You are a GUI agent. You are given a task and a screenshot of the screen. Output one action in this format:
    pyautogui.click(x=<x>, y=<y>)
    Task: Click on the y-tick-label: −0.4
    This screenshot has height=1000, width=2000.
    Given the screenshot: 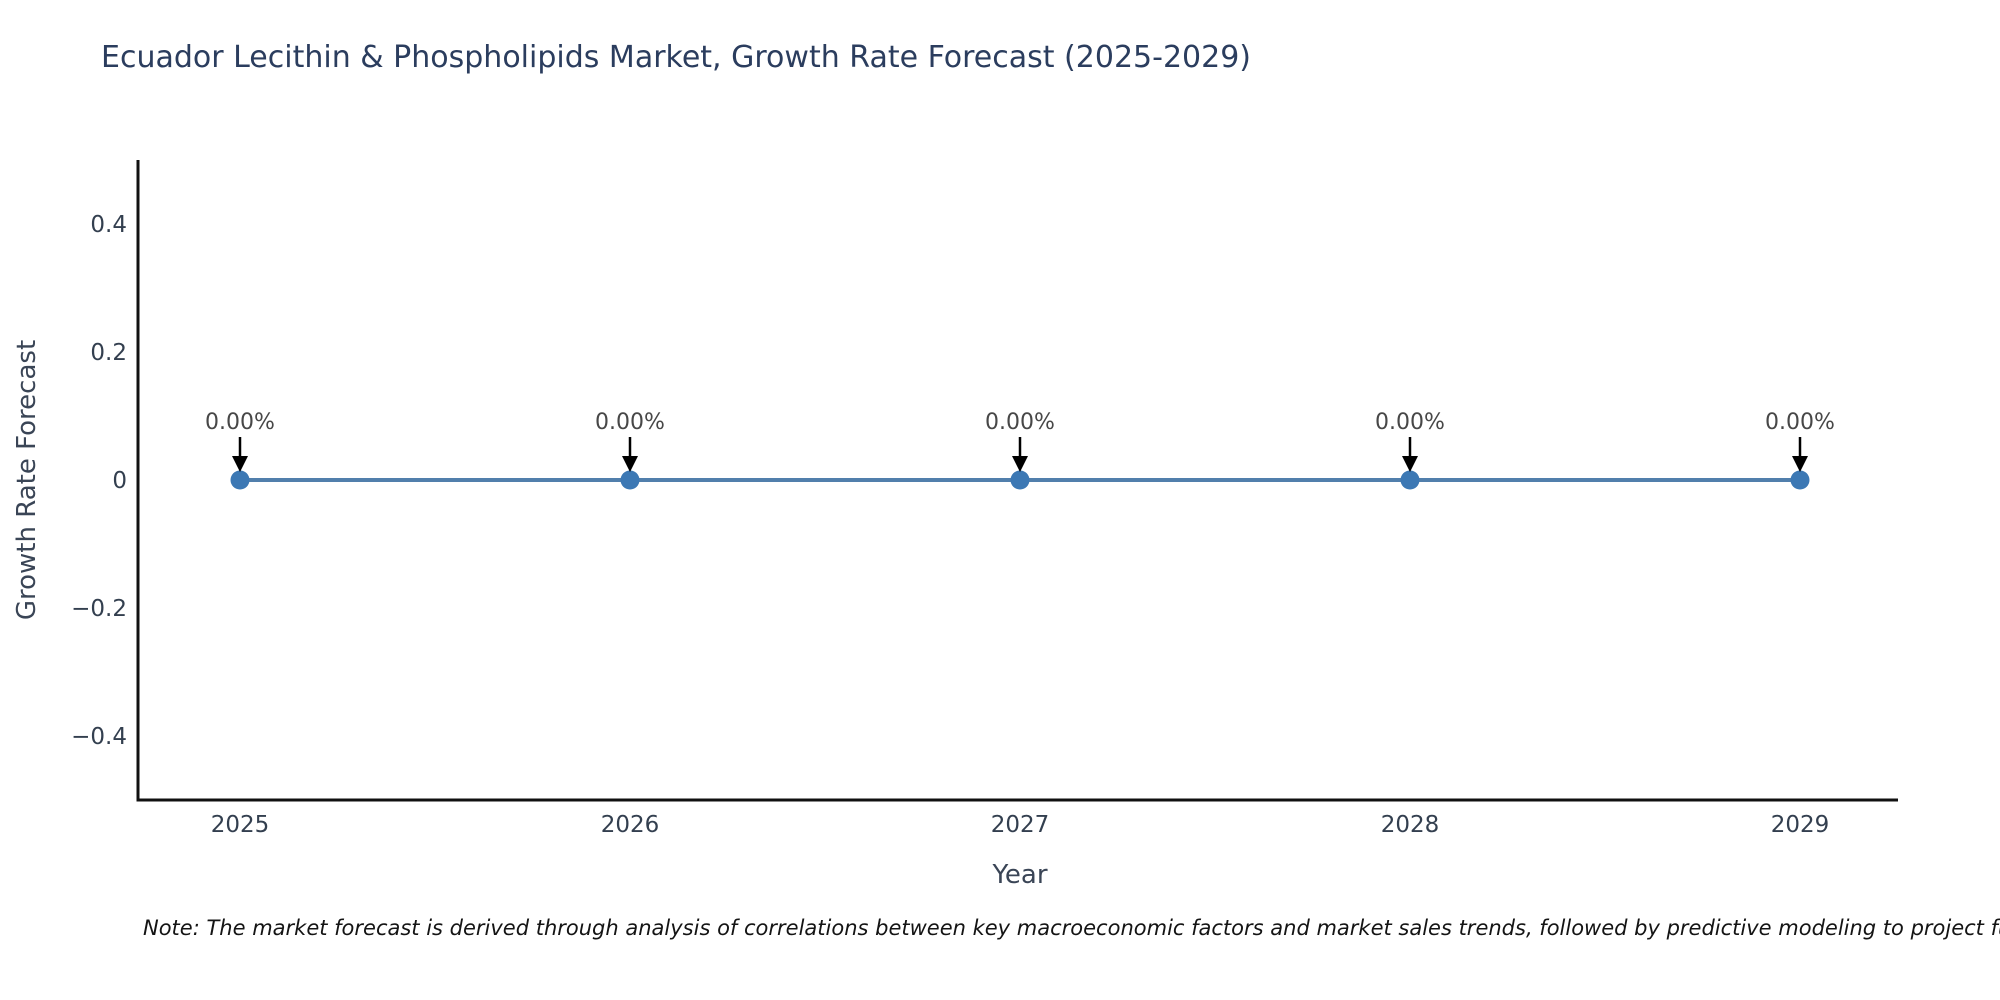 What is the action you would take?
    pyautogui.click(x=99, y=737)
    